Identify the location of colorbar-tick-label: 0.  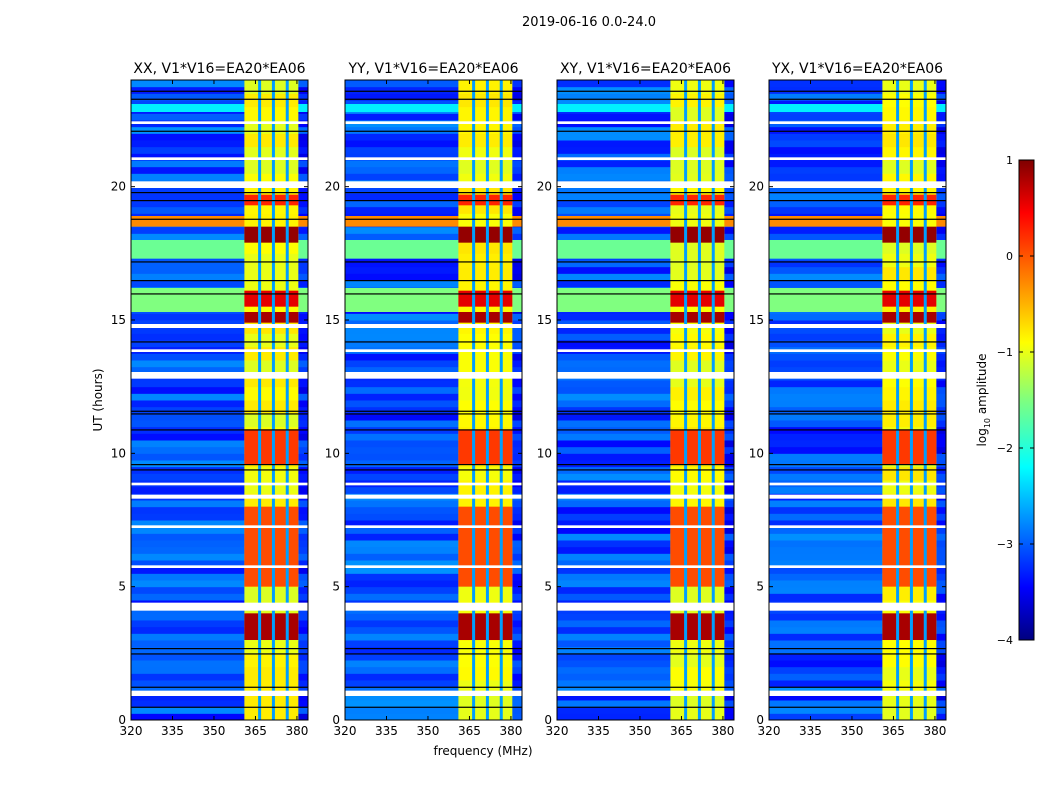
(1009, 256).